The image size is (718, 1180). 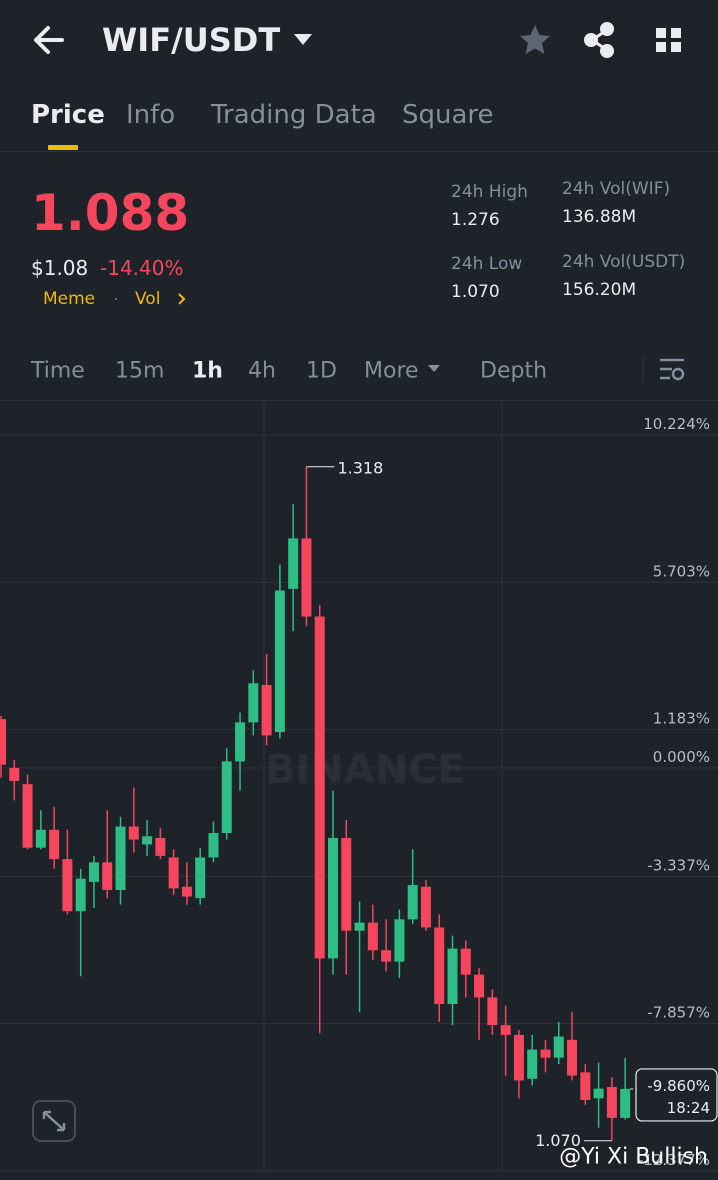 What do you see at coordinates (674, 1160) in the screenshot?
I see `y-tick-label: -12.377%` at bounding box center [674, 1160].